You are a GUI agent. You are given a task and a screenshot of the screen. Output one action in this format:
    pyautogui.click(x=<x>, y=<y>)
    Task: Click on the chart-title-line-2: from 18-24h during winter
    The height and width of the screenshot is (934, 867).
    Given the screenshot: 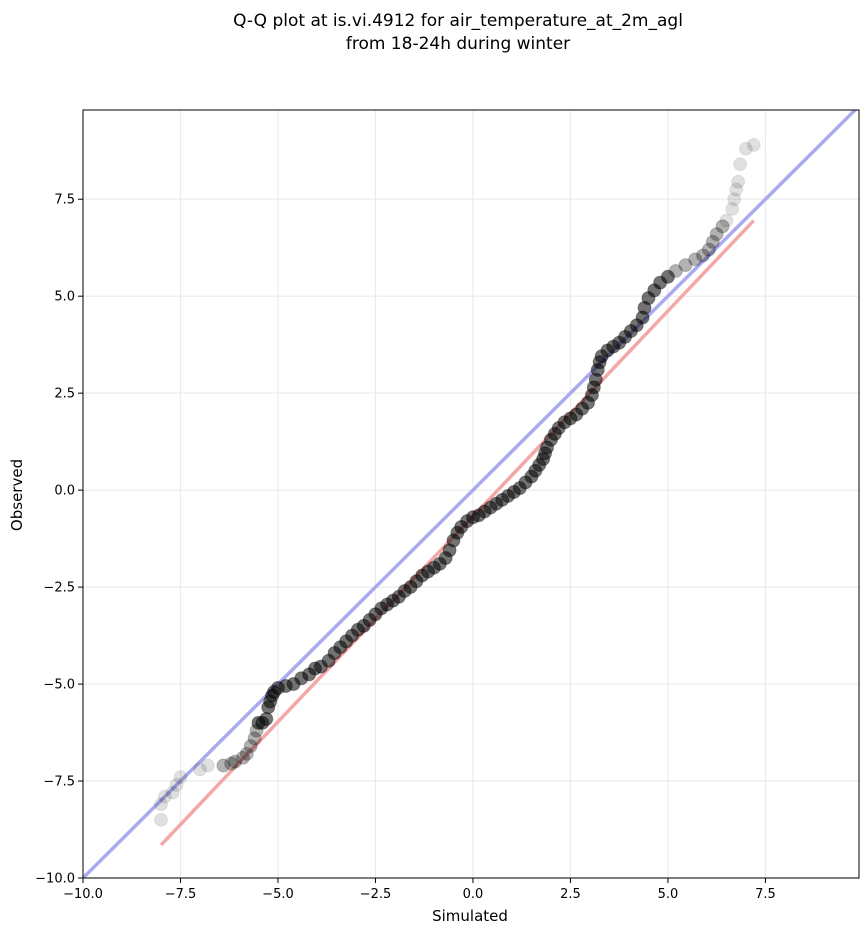 What is the action you would take?
    pyautogui.click(x=458, y=44)
    